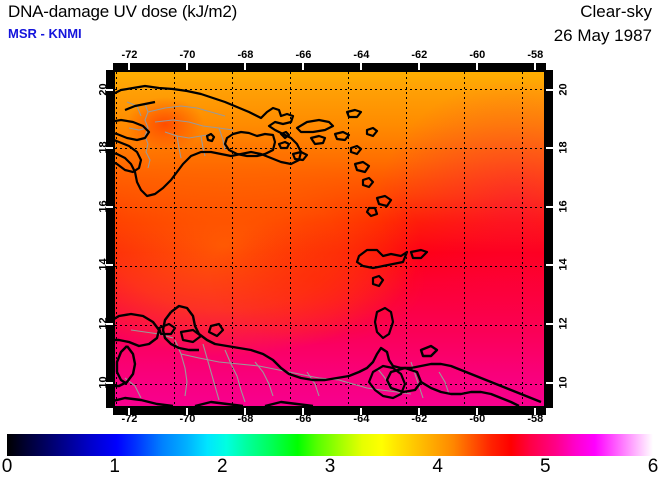 This screenshot has height=480, width=660. What do you see at coordinates (109, 239) in the screenshot?
I see `axis-left-bar` at bounding box center [109, 239].